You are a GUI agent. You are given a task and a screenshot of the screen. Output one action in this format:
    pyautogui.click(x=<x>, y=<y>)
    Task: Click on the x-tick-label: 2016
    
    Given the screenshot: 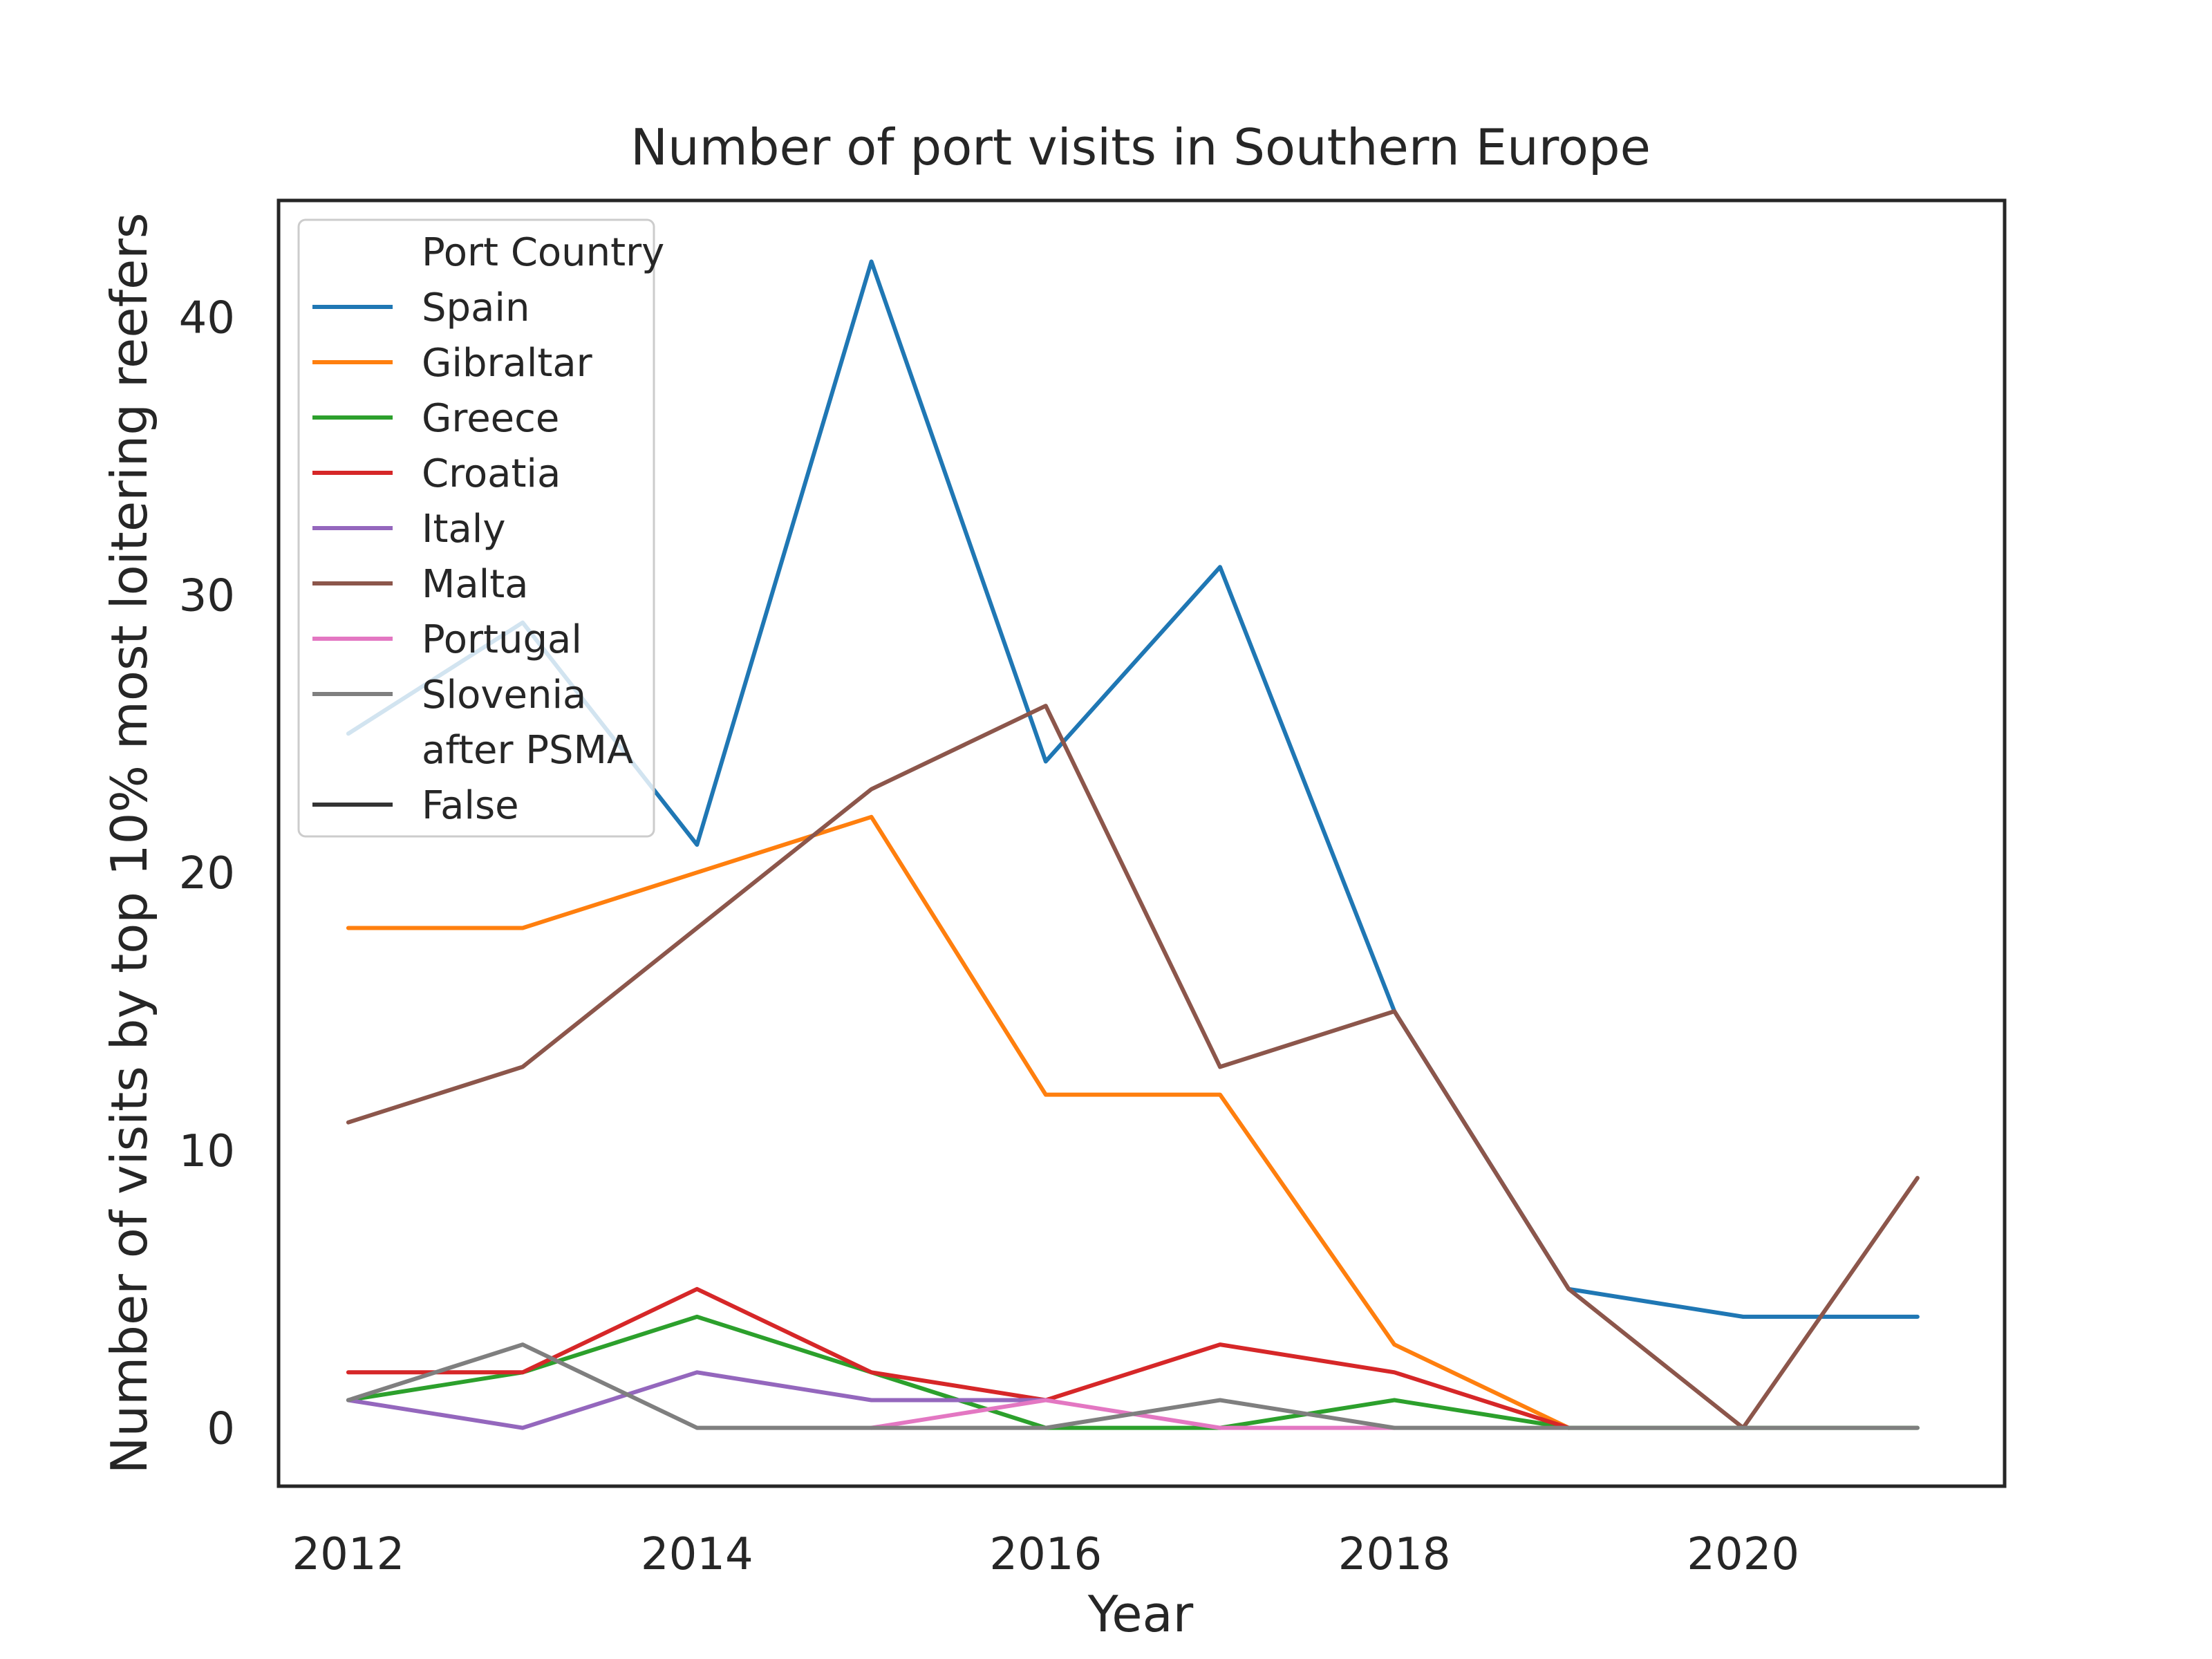 What is the action you would take?
    pyautogui.click(x=1045, y=1554)
    